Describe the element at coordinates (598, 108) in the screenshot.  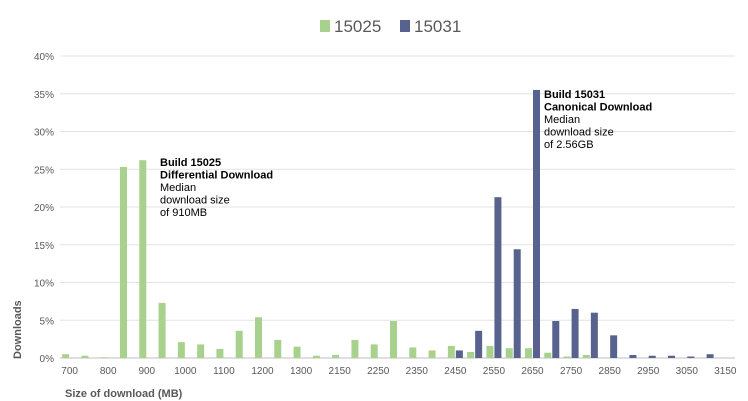
I see `annotation-line: Canonical Download` at that location.